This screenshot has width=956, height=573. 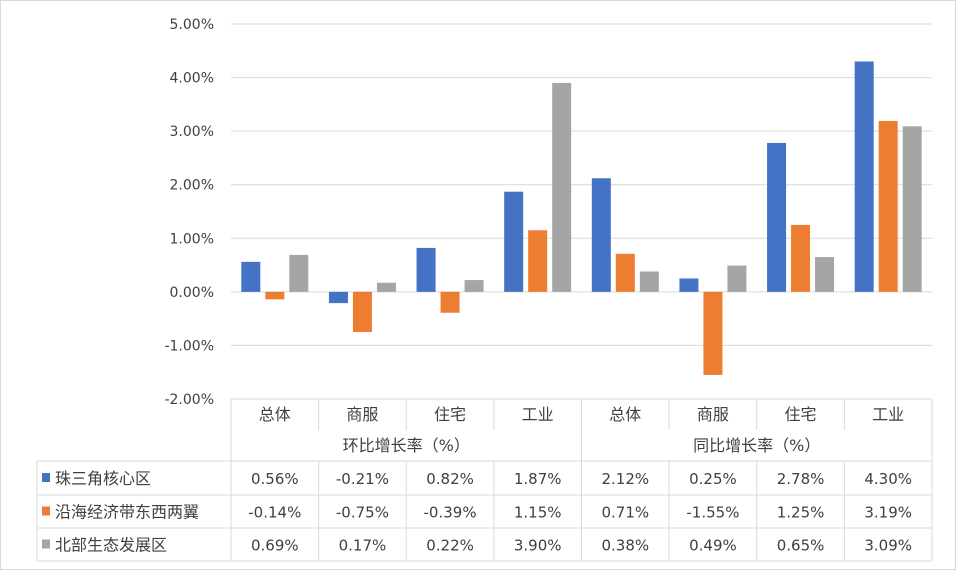 I want to click on group-label: 同比增长率（%）, so click(x=756, y=445).